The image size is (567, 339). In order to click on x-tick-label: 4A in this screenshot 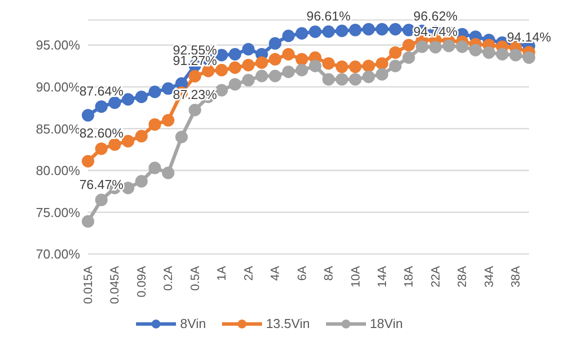, I will do `click(275, 273)`.